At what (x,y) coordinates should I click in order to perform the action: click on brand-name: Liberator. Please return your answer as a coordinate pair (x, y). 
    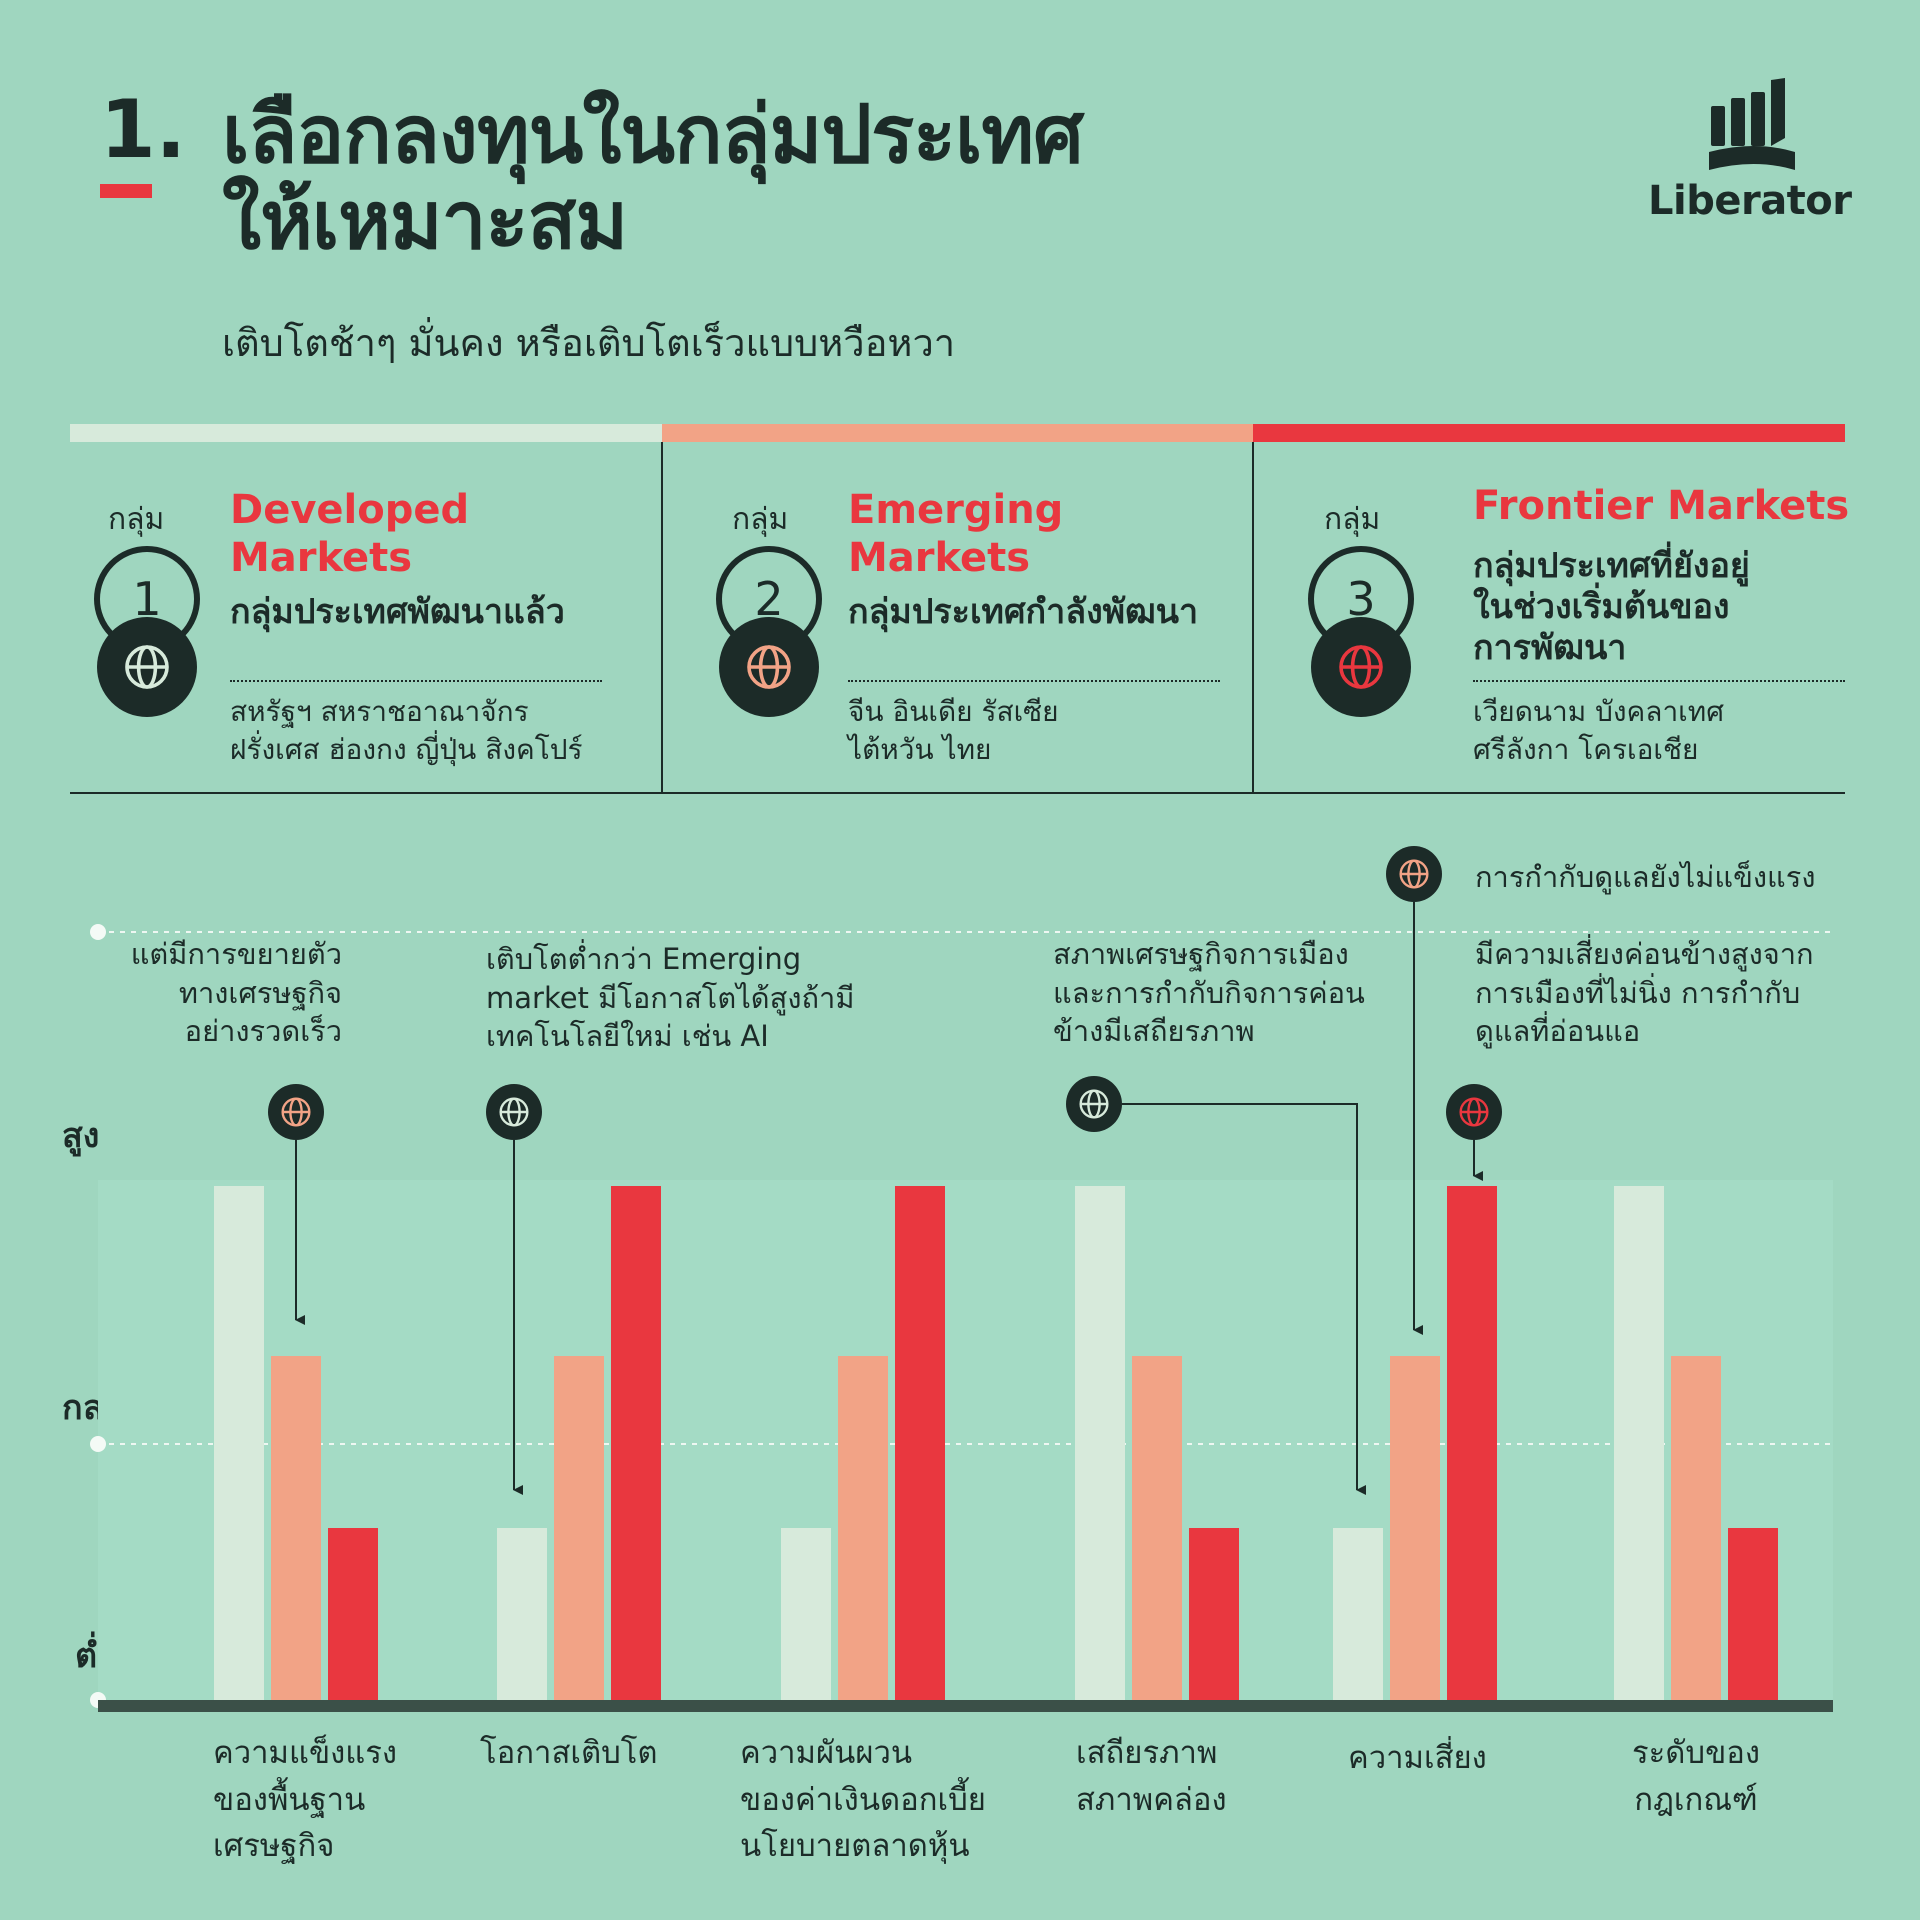
    Looking at the image, I should click on (1750, 201).